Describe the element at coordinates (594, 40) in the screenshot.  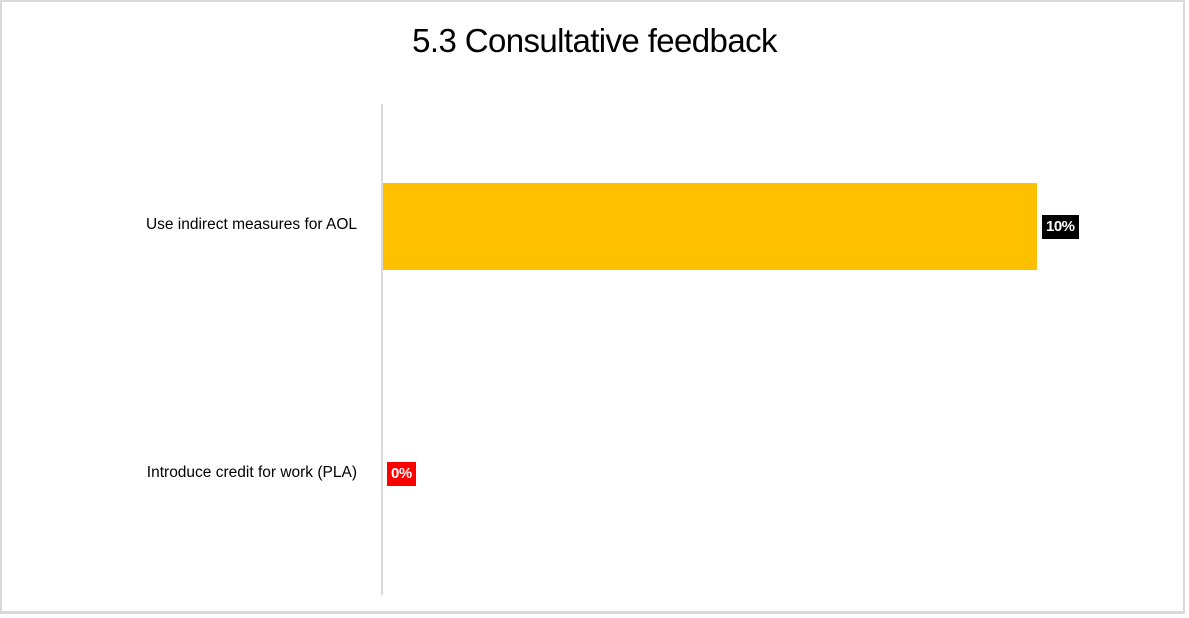
I see `chart-title: 5.3 Consultative feedback` at that location.